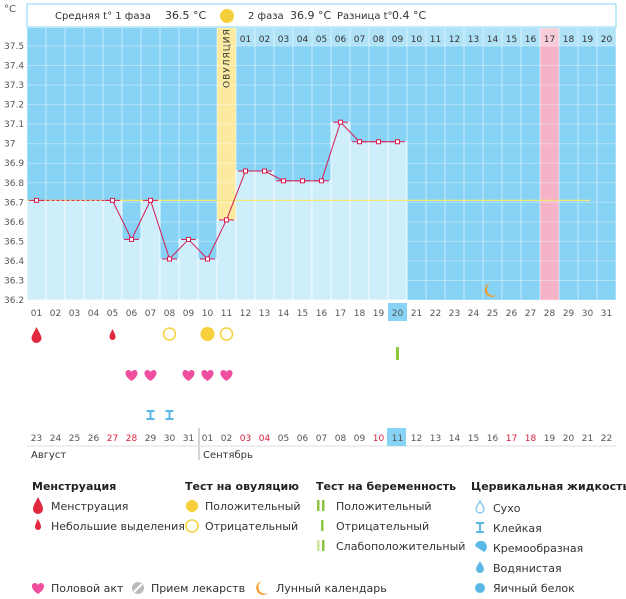 The height and width of the screenshot is (599, 626). I want to click on top-day-number: 19, so click(588, 40).